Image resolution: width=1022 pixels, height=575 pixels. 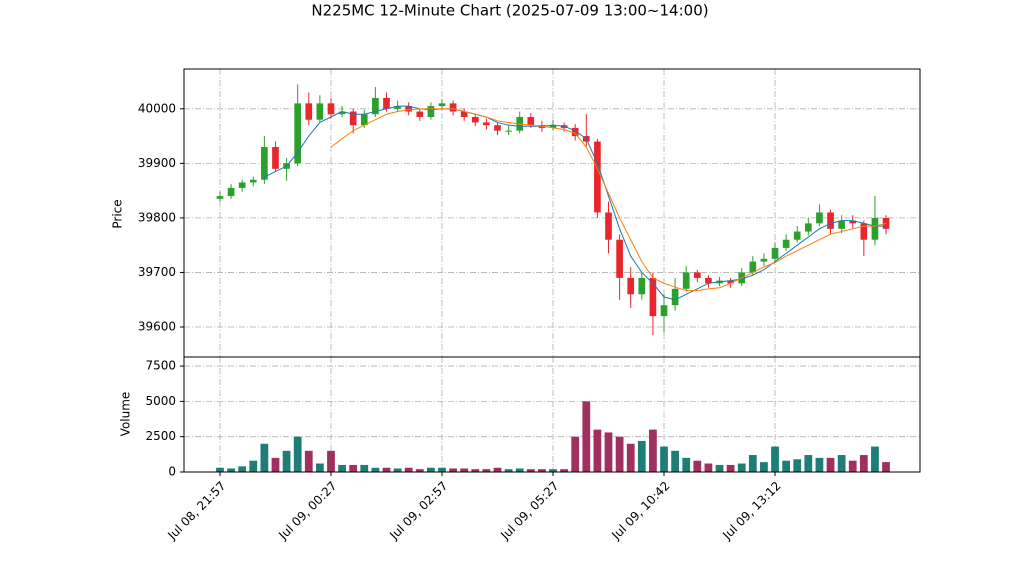 What do you see at coordinates (118, 213) in the screenshot?
I see `y-axis-label: Price` at bounding box center [118, 213].